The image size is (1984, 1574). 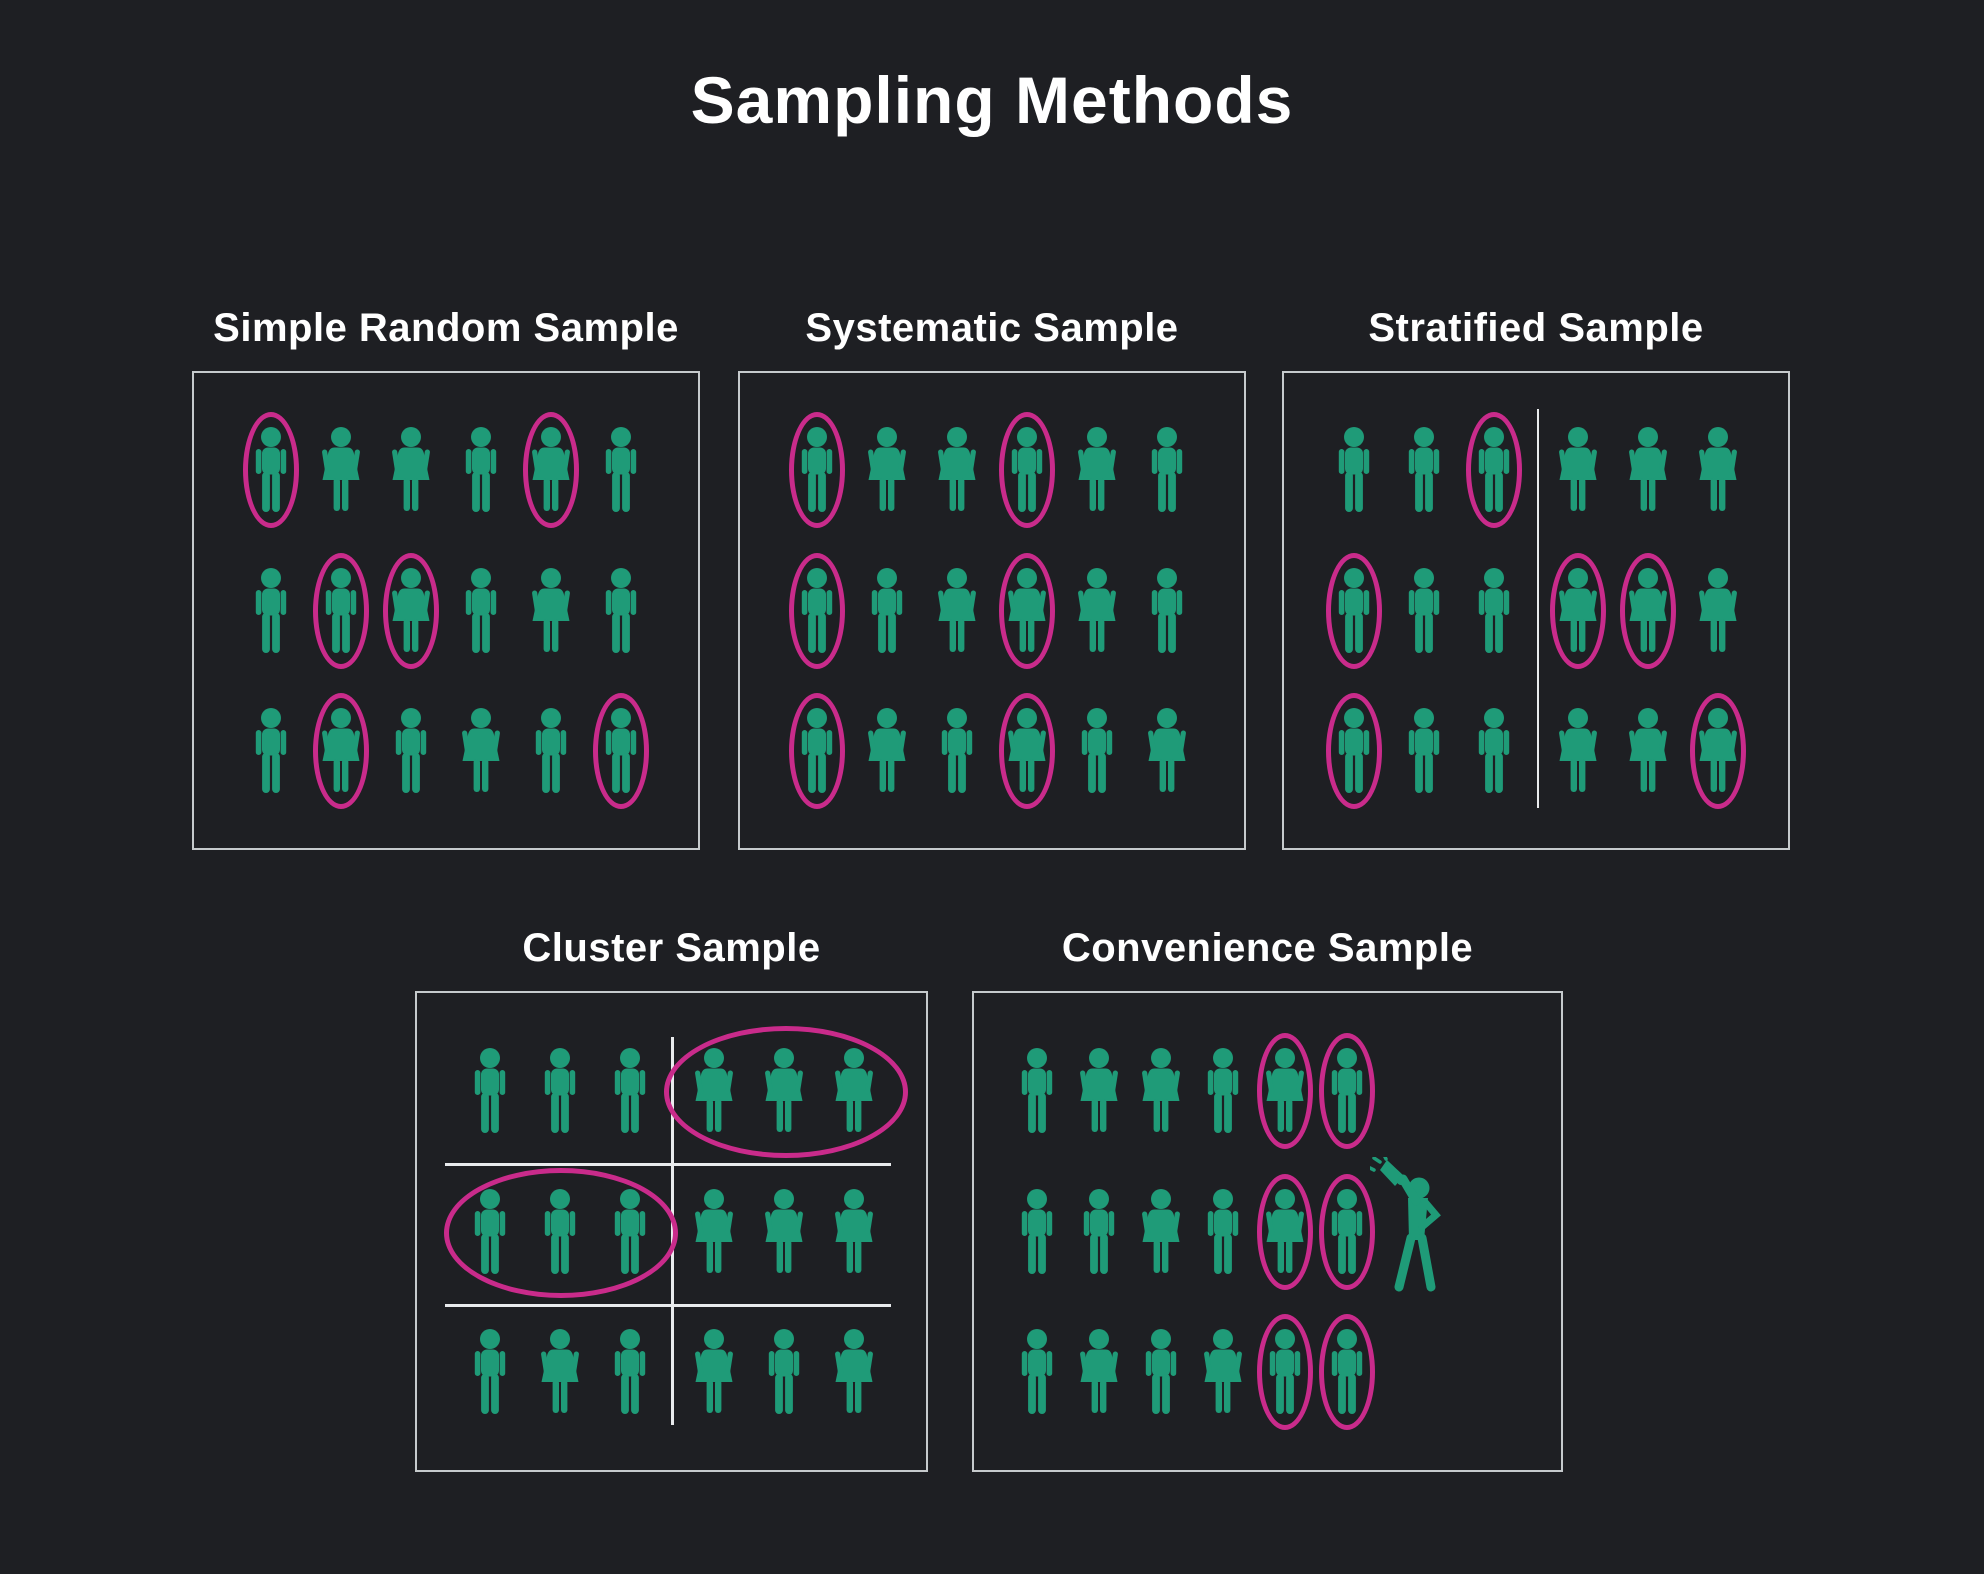 I want to click on panel-stratified-sample: Stratified Sample, so click(x=1536, y=575).